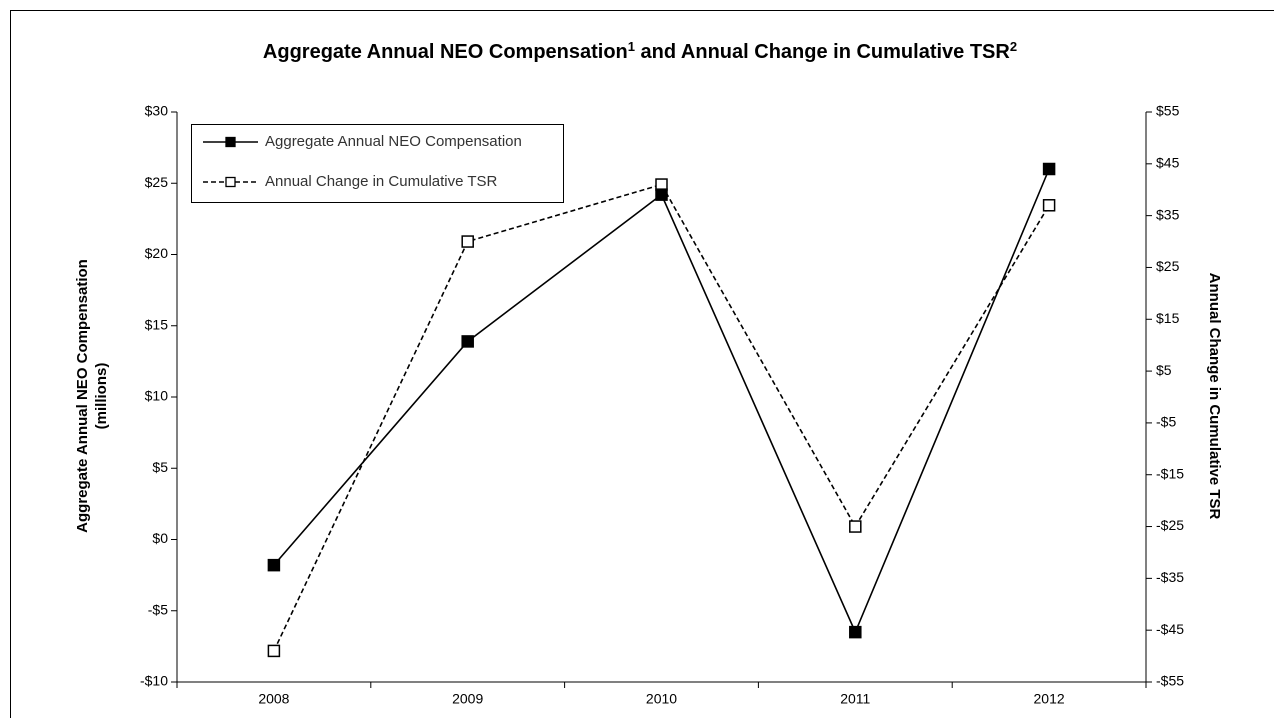 The width and height of the screenshot is (1274, 718). What do you see at coordinates (377, 163) in the screenshot?
I see `legend-box` at bounding box center [377, 163].